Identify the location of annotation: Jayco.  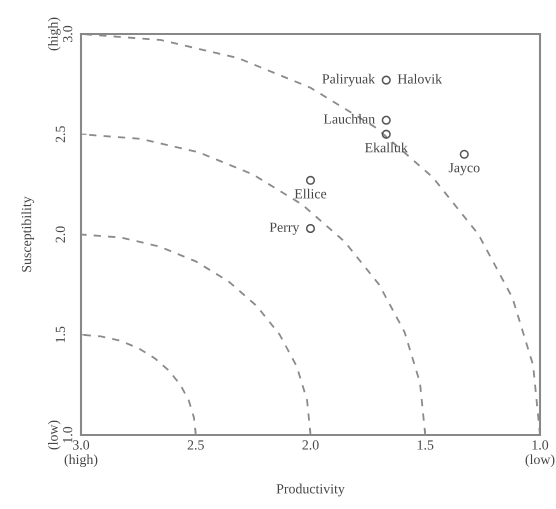
(464, 169).